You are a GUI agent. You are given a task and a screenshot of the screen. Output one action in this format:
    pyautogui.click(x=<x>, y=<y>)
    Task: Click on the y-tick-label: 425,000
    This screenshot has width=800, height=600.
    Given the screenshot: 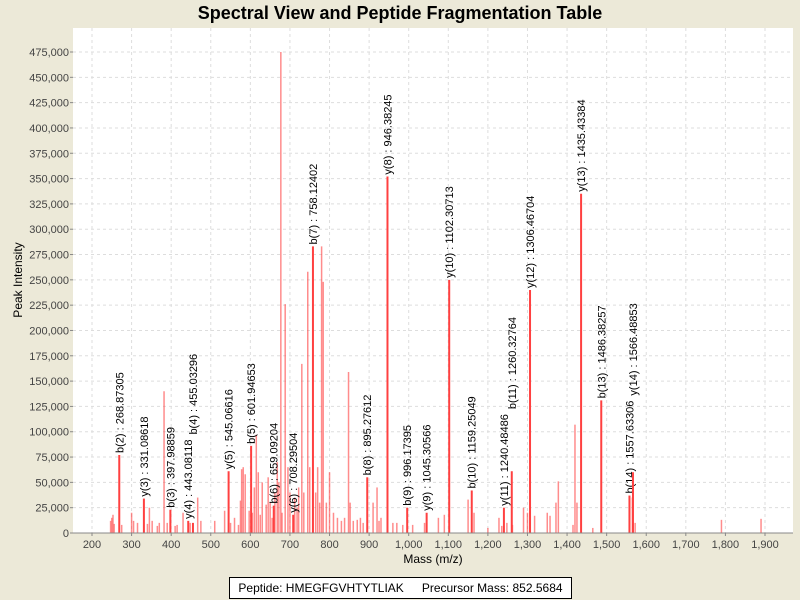 What is the action you would take?
    pyautogui.click(x=49, y=104)
    